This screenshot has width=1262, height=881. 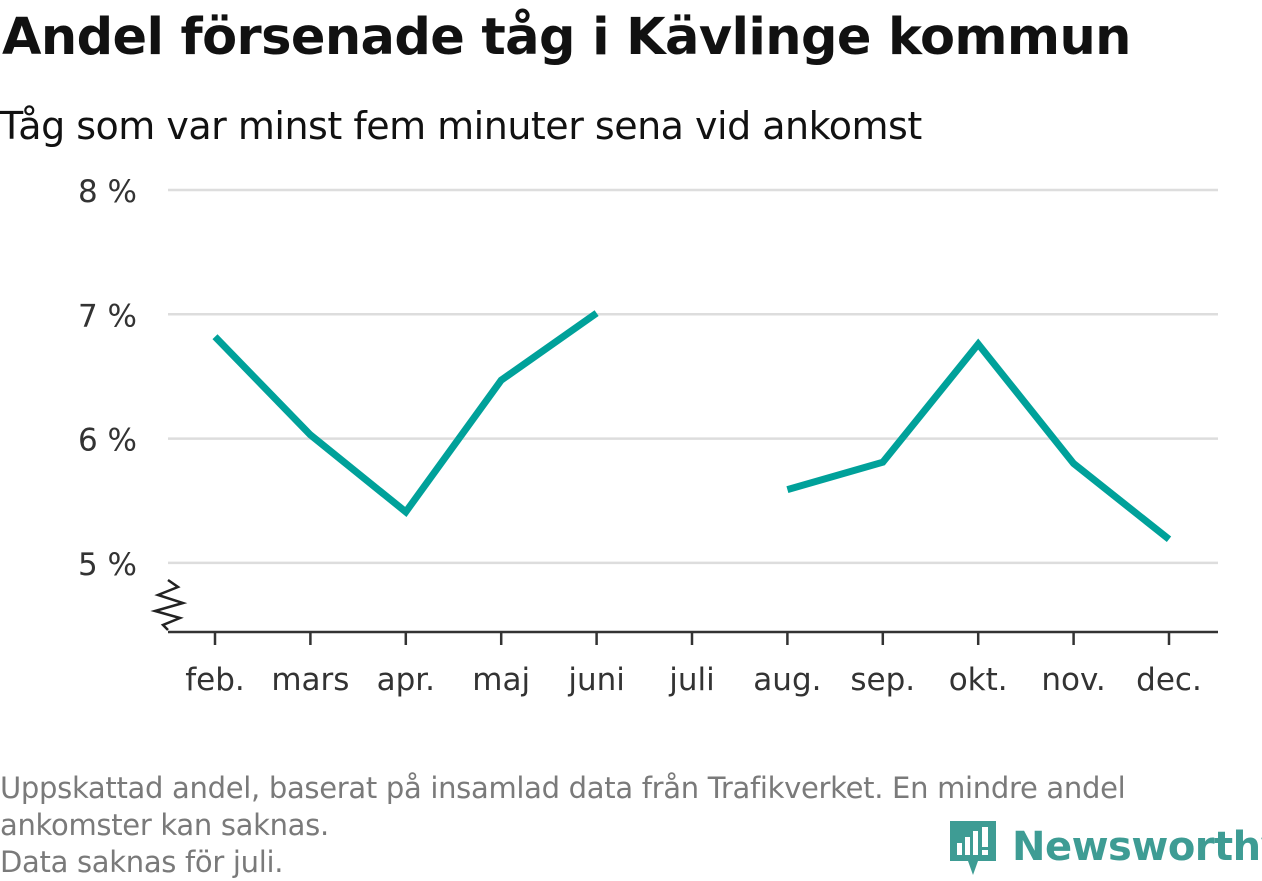 What do you see at coordinates (978, 680) in the screenshot?
I see `x-tick-label: okt.` at bounding box center [978, 680].